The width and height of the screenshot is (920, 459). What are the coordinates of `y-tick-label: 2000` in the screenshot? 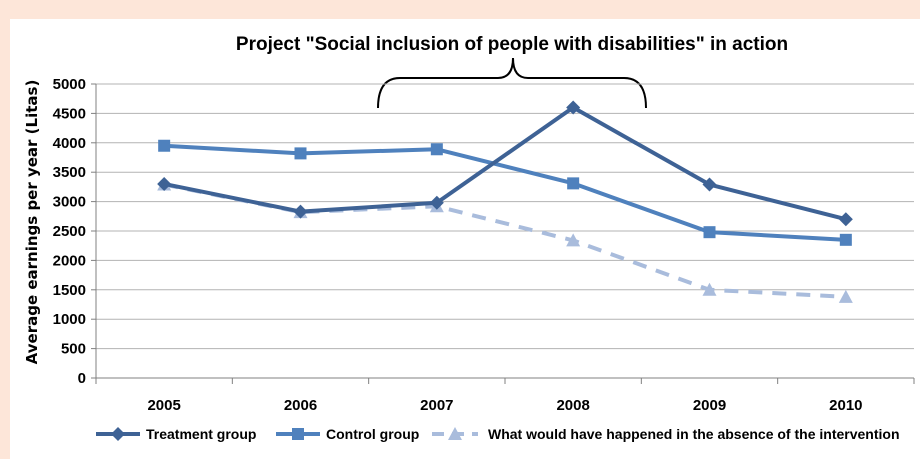 It's located at (69, 260).